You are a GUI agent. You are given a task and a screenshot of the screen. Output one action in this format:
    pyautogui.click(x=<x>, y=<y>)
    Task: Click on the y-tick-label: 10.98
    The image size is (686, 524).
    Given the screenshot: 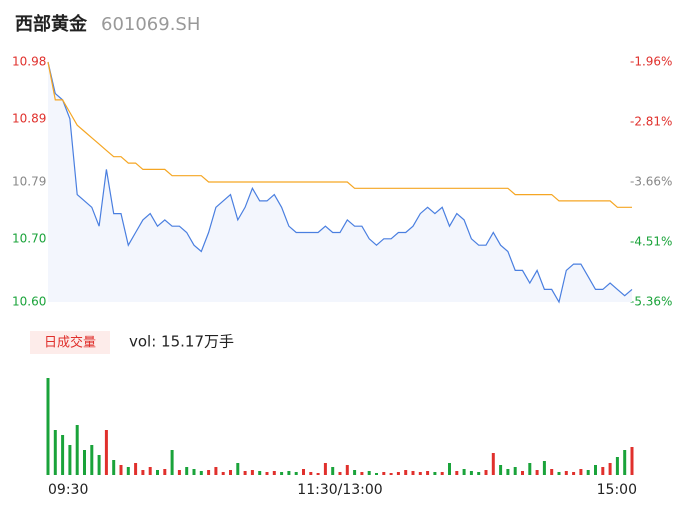 What is the action you would take?
    pyautogui.click(x=29, y=62)
    